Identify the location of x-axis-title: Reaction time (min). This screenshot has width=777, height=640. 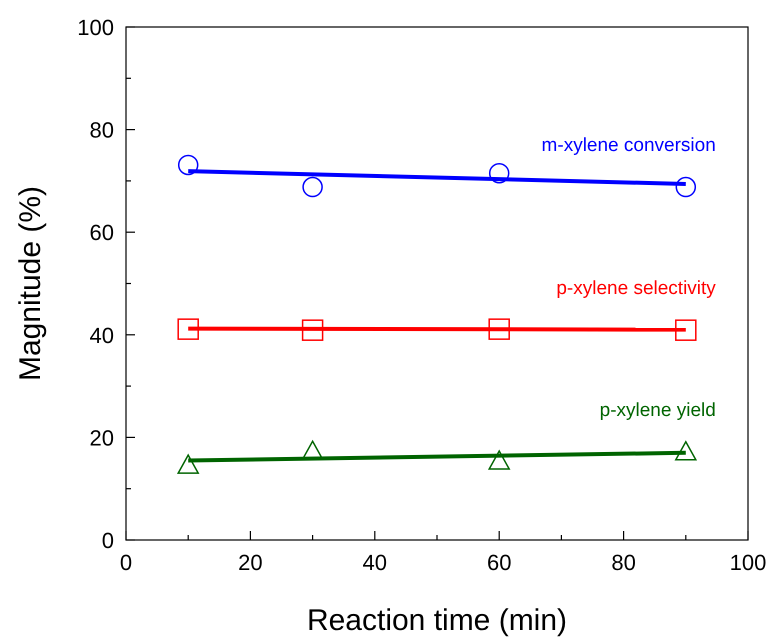
(437, 620).